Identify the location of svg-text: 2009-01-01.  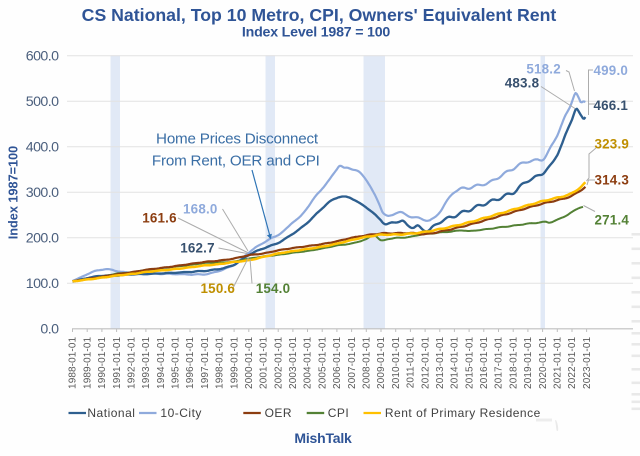
(381, 362).